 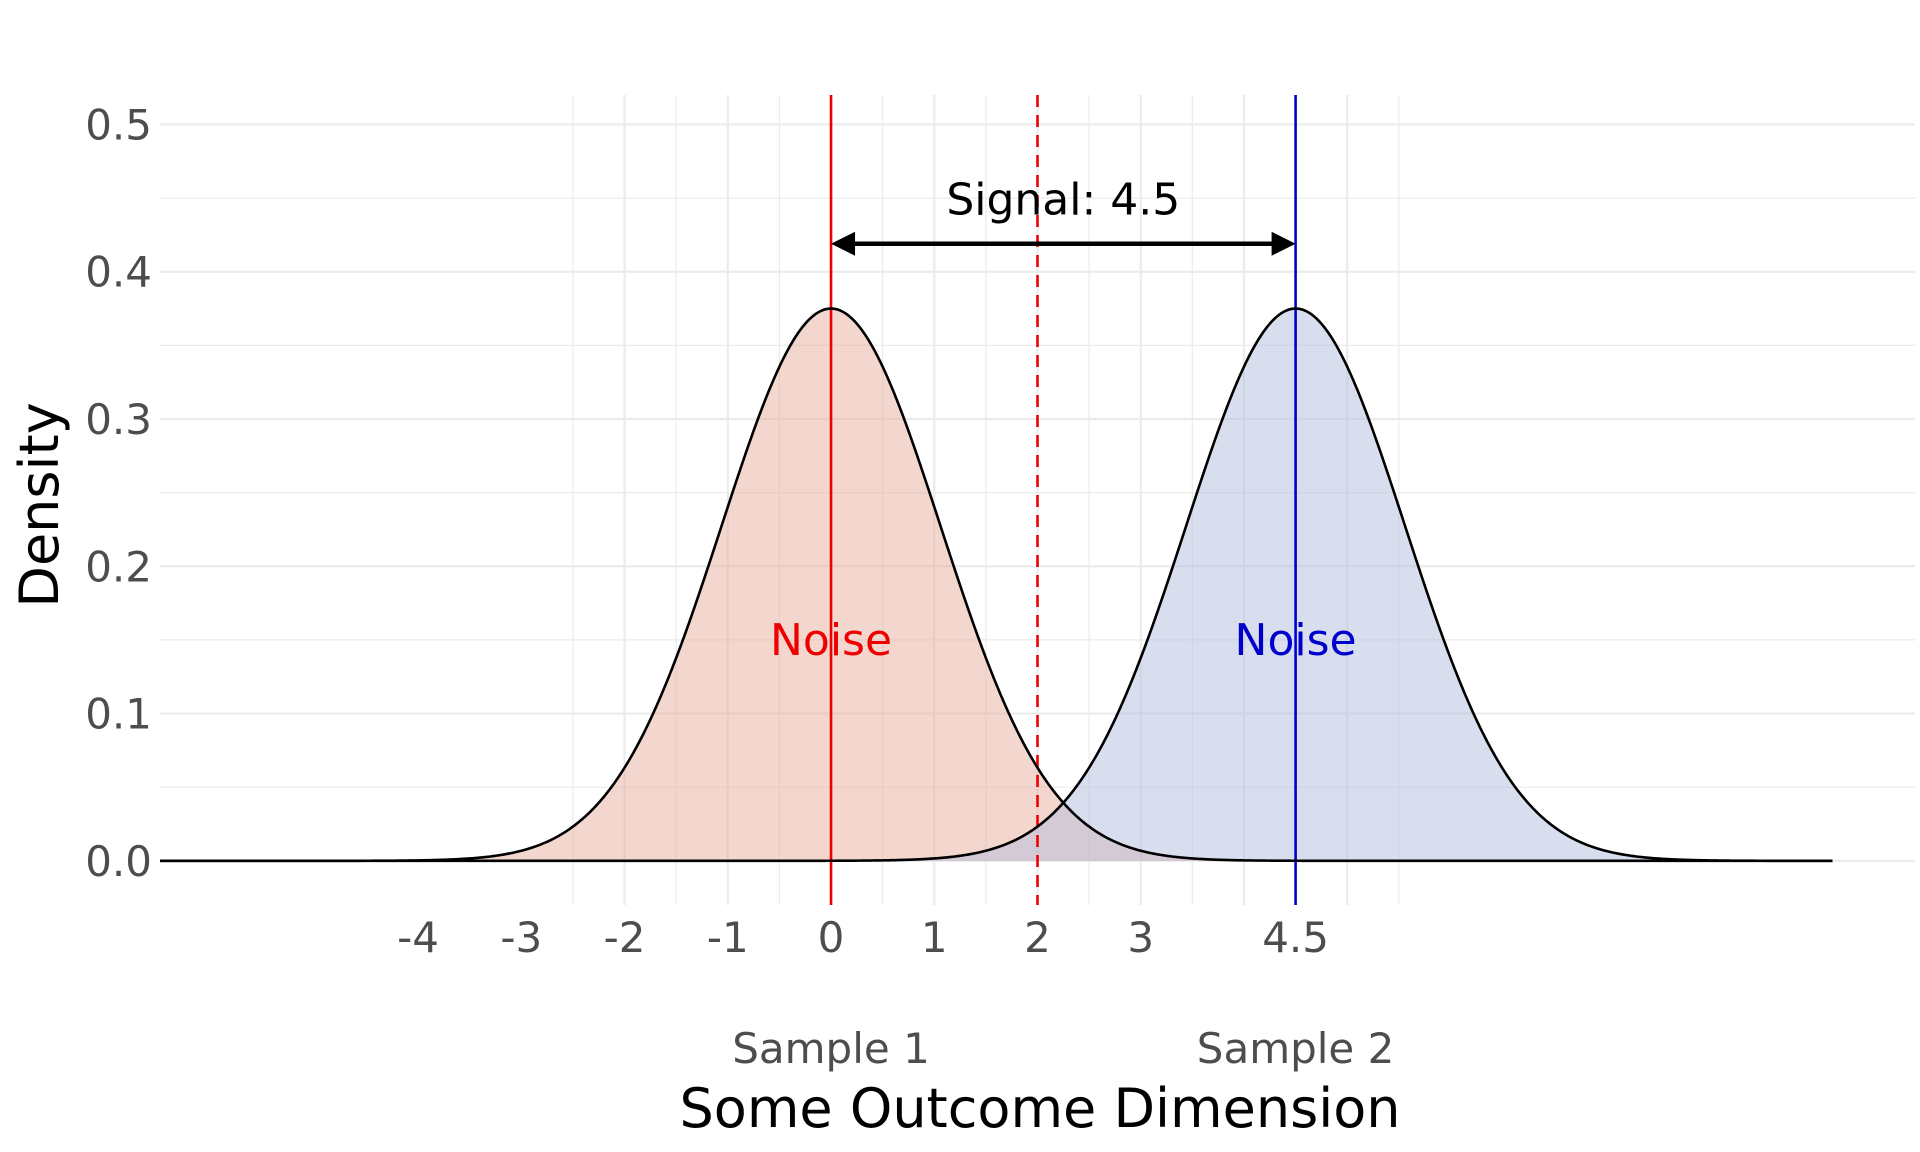 I want to click on y-tick-label: 0.4, so click(x=118, y=272).